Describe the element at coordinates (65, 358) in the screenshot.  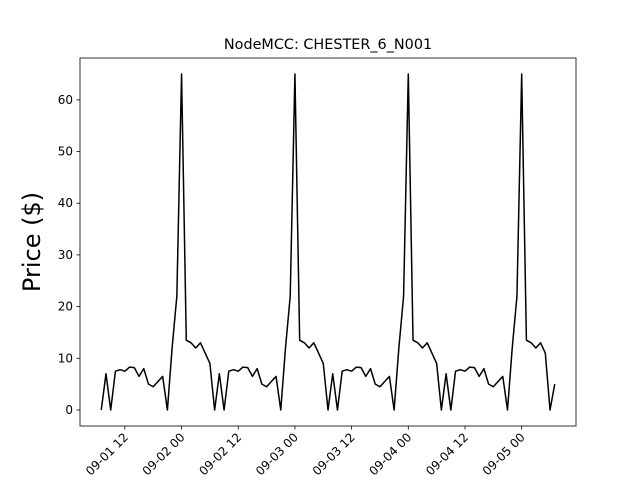
I see `y-tick-label: 10` at that location.